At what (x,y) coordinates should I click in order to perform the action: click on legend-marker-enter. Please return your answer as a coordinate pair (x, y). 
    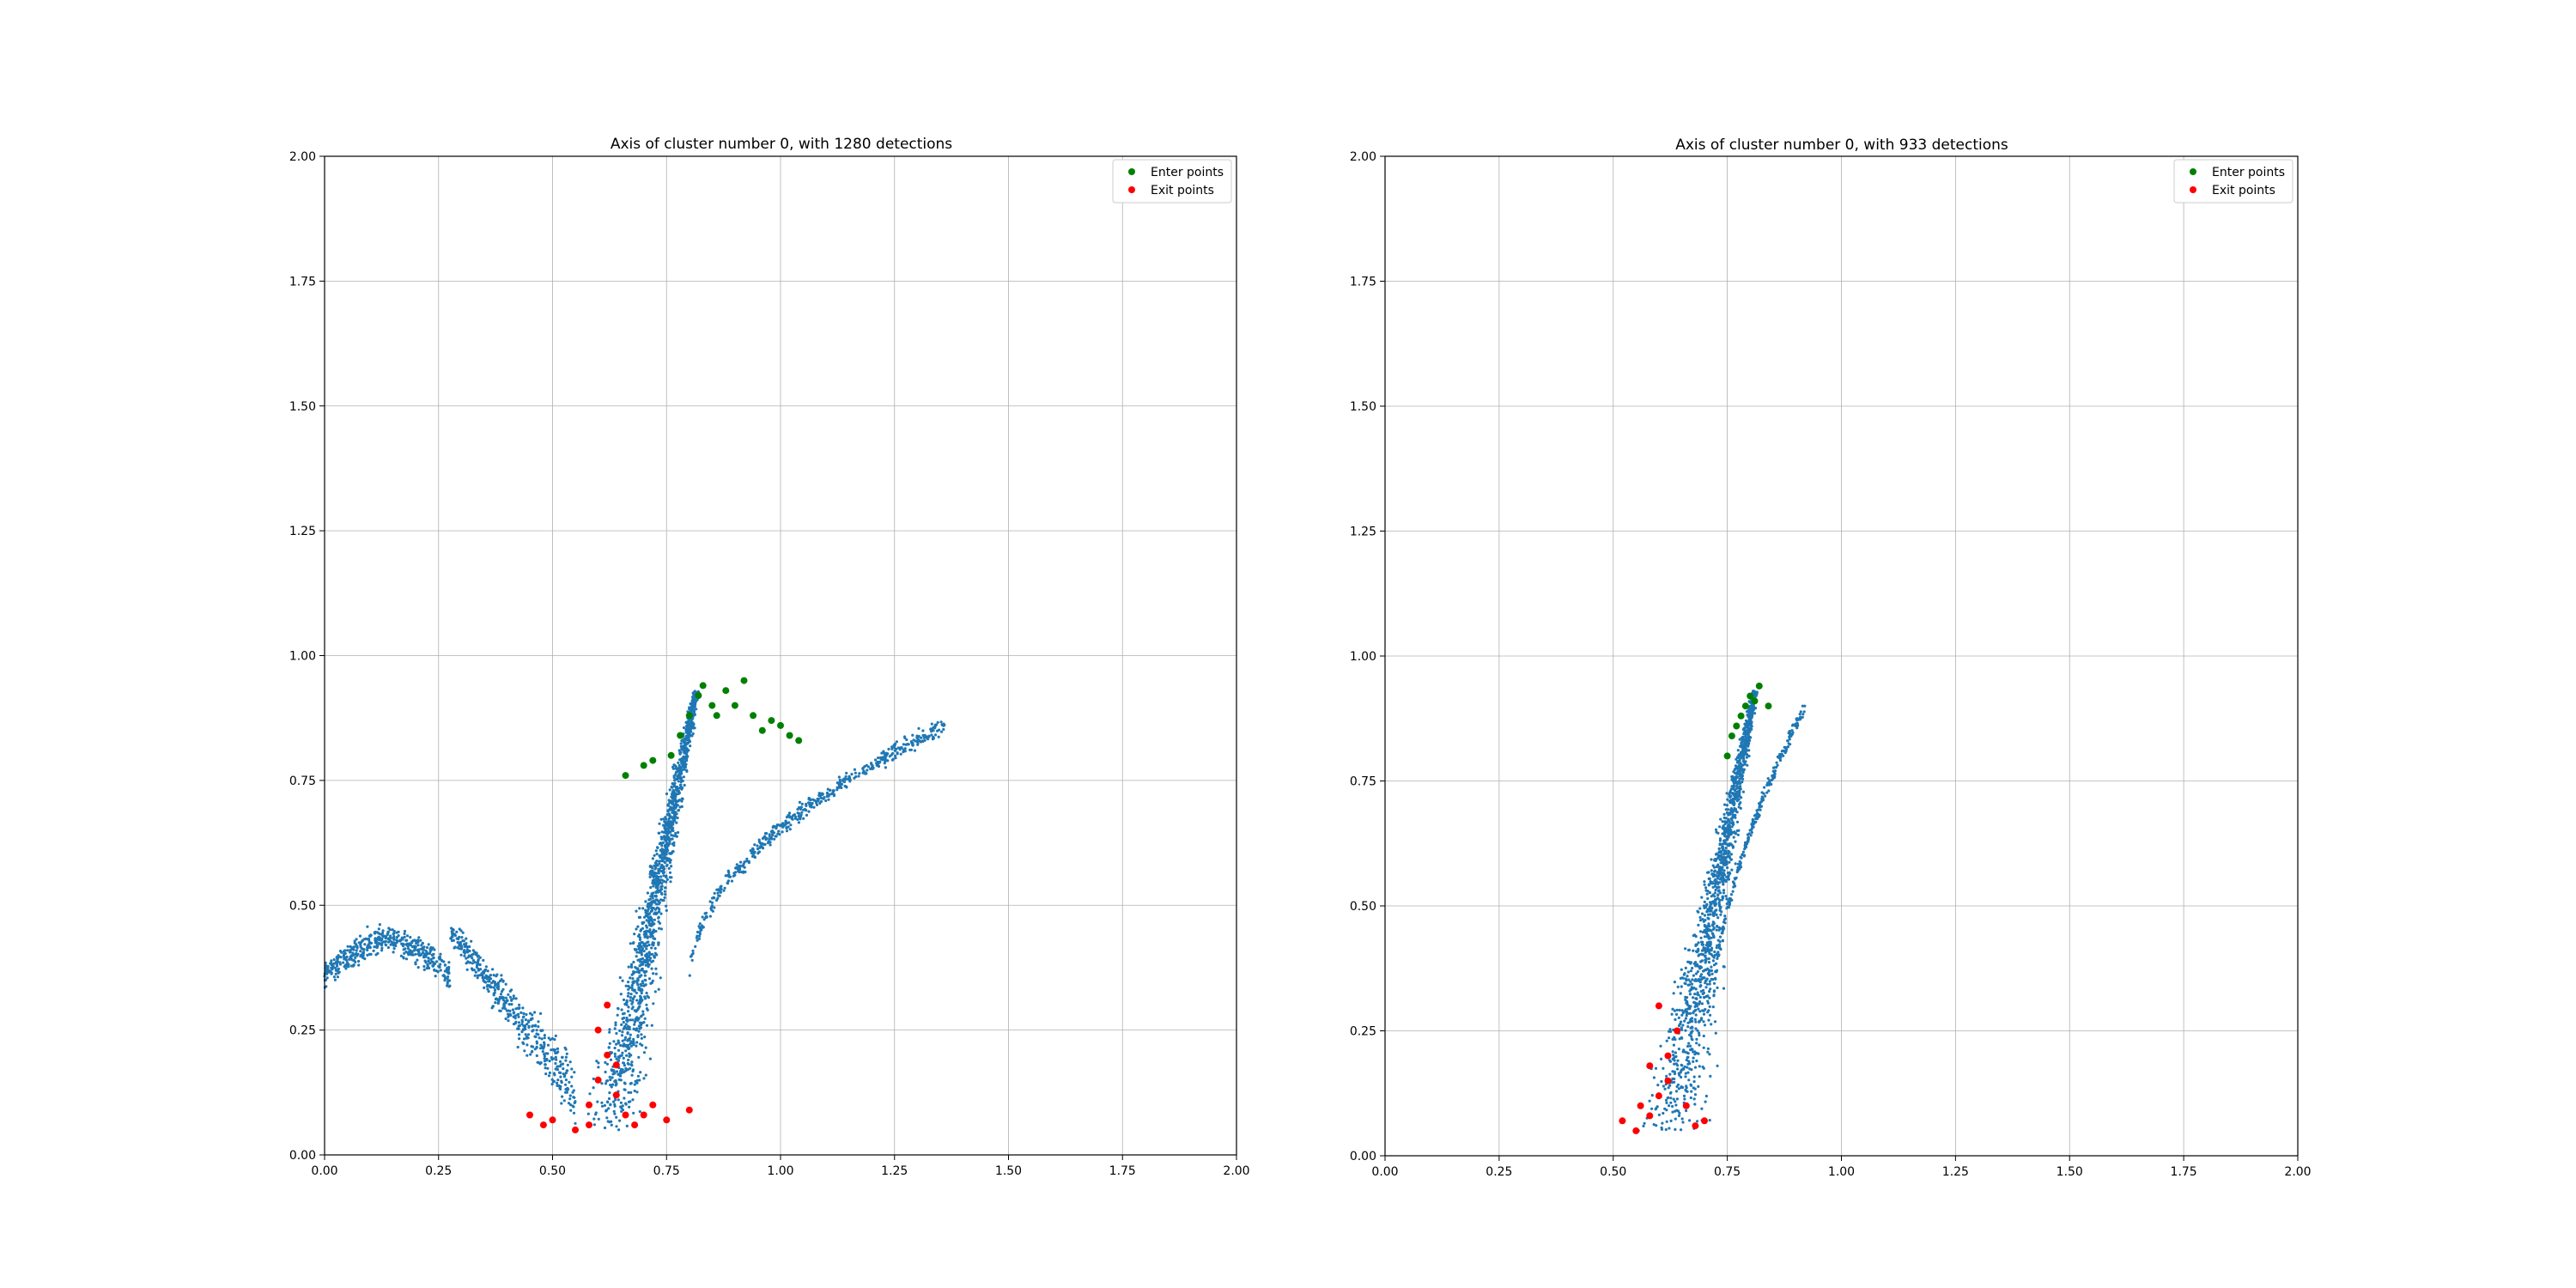
    Looking at the image, I should click on (1131, 171).